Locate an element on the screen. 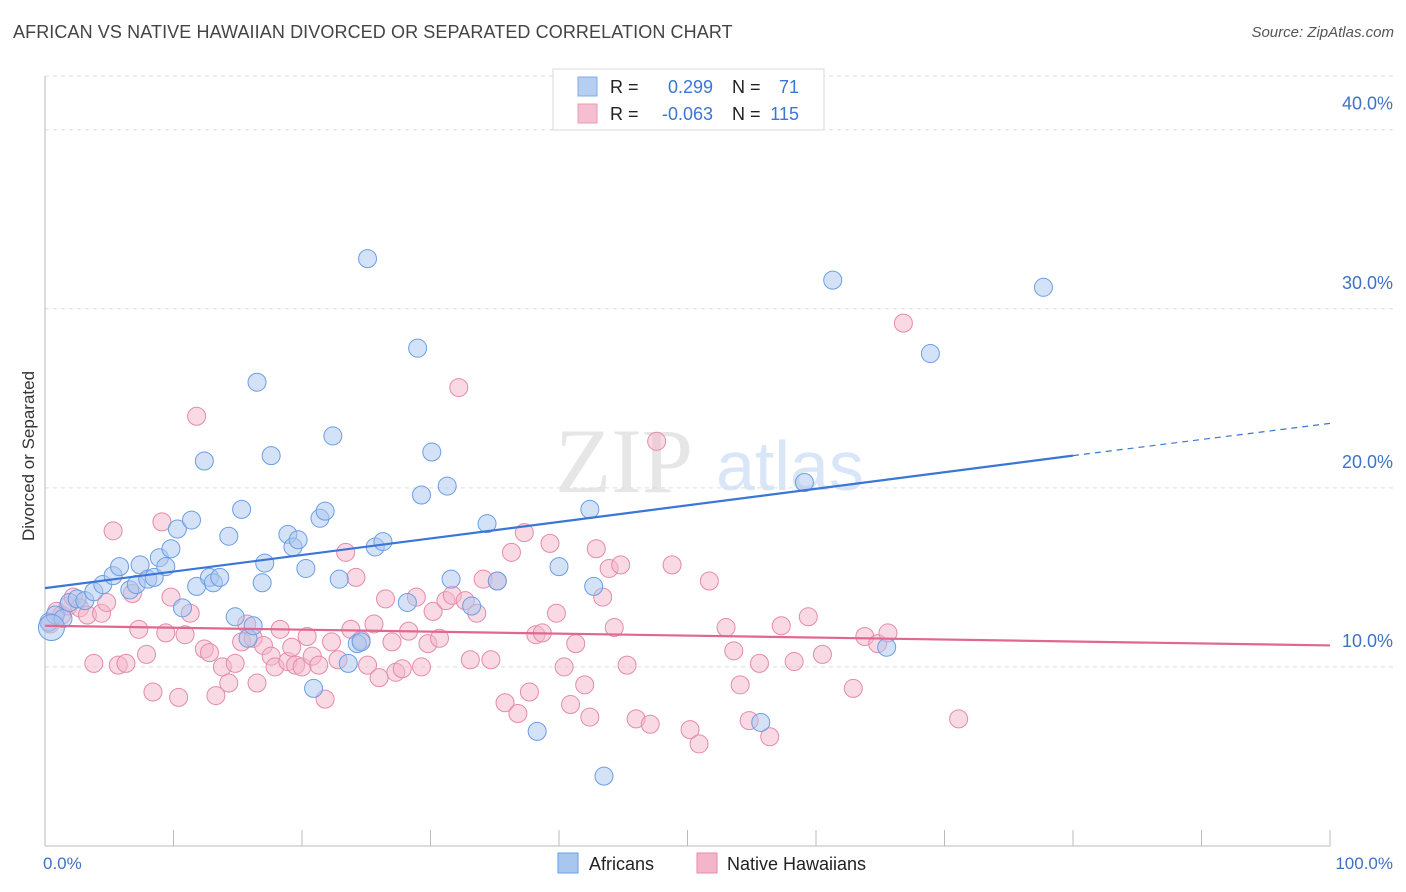 The image size is (1406, 892). correlation-legend: R = 0.299 N = 71 R = -0.063 N = 115 is located at coordinates (688, 99).